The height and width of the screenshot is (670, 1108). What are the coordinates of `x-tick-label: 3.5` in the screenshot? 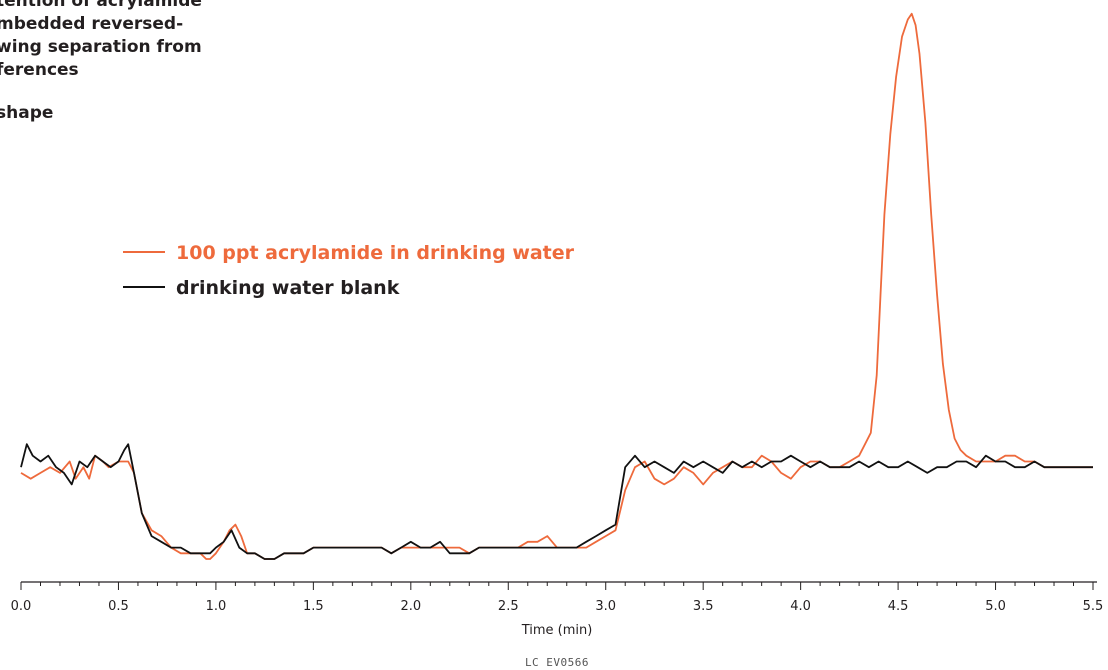 It's located at (703, 606).